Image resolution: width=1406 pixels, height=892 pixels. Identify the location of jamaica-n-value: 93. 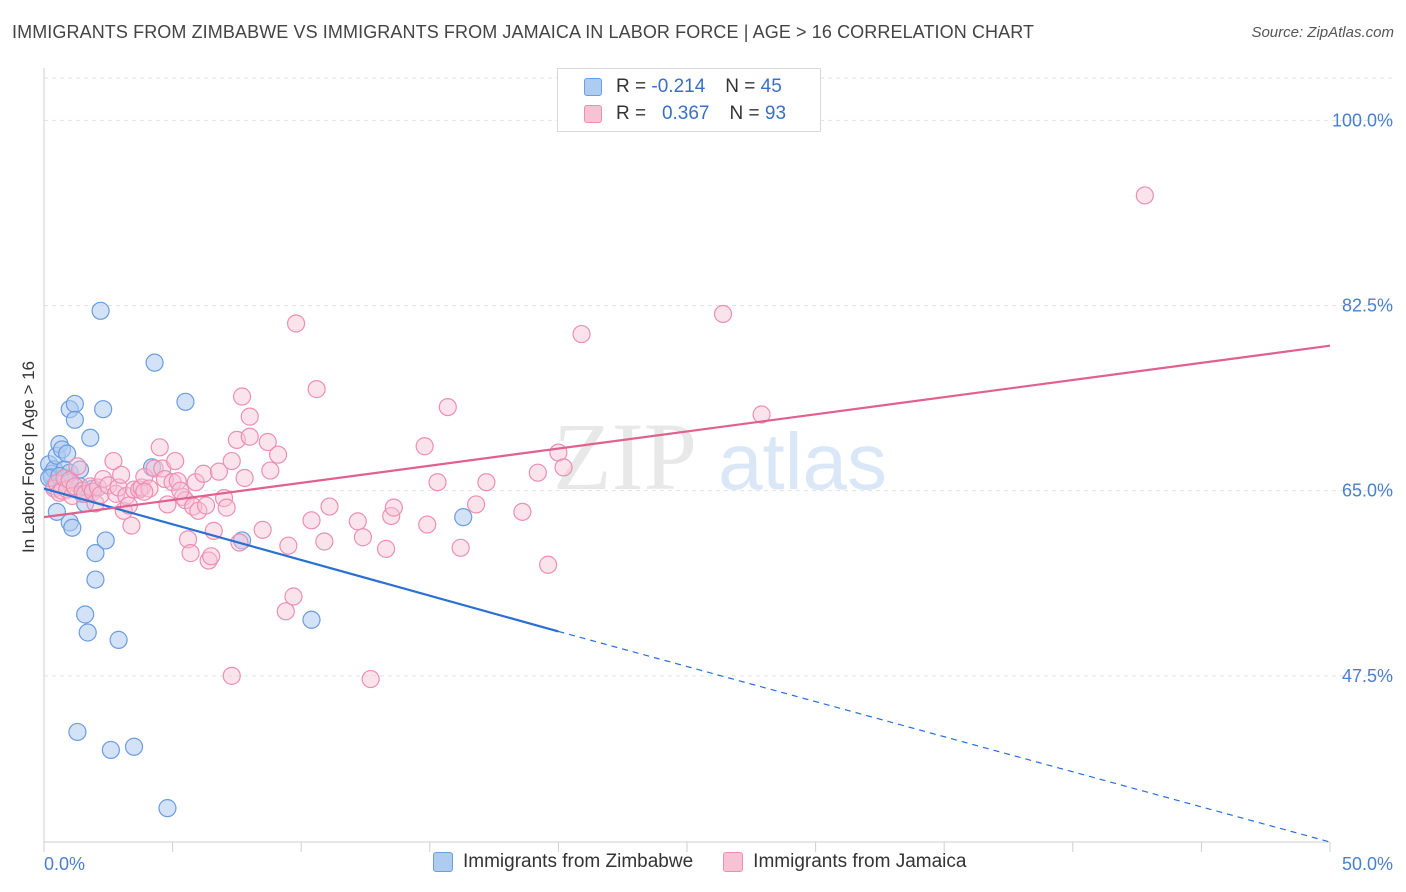
(775, 113).